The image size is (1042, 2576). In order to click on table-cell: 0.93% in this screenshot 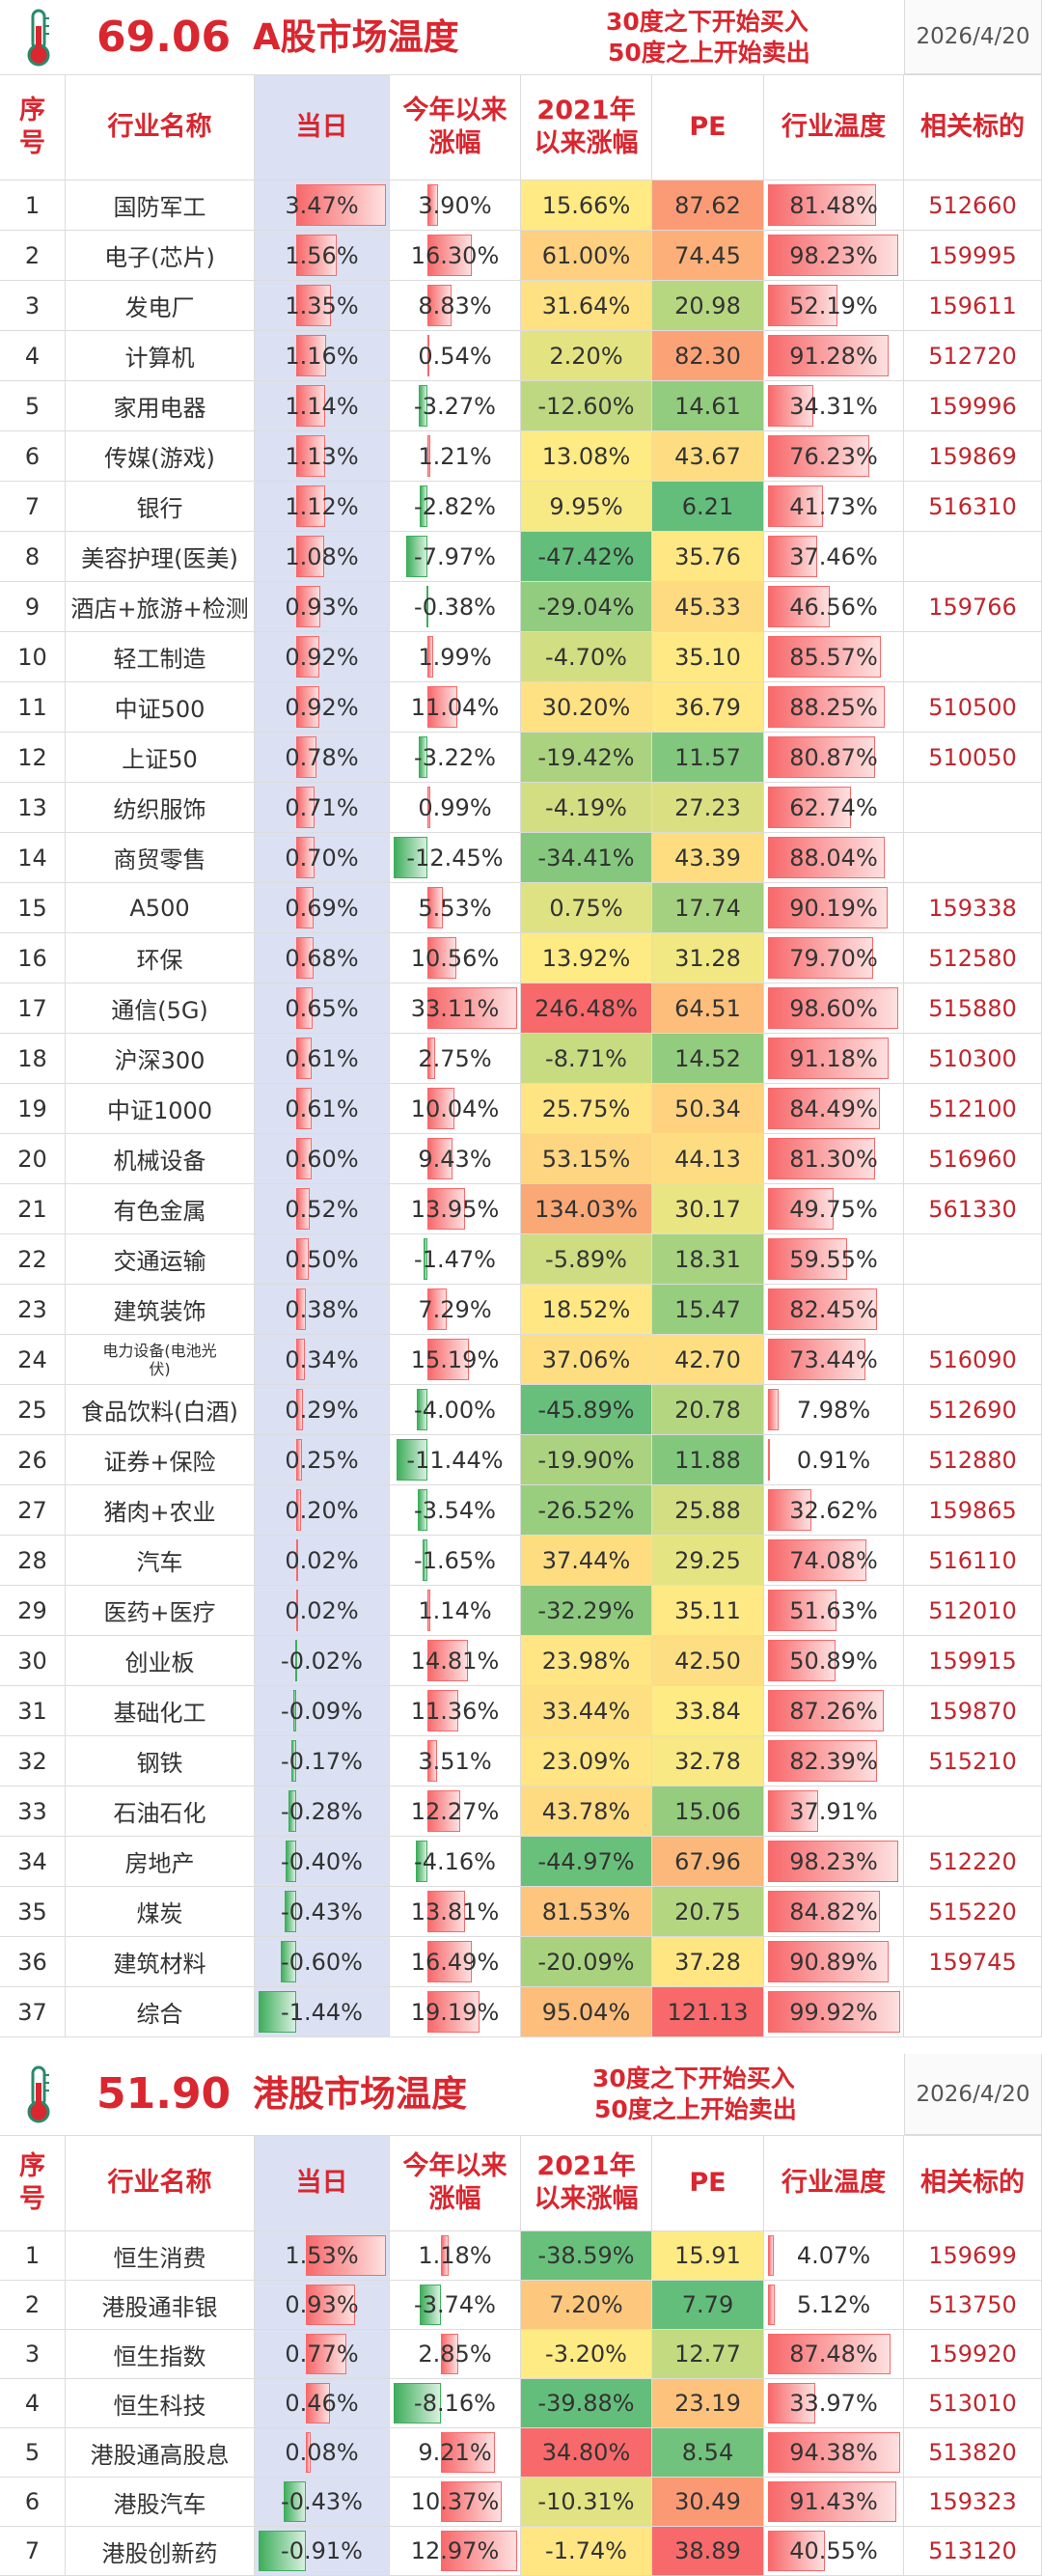, I will do `click(322, 2305)`.